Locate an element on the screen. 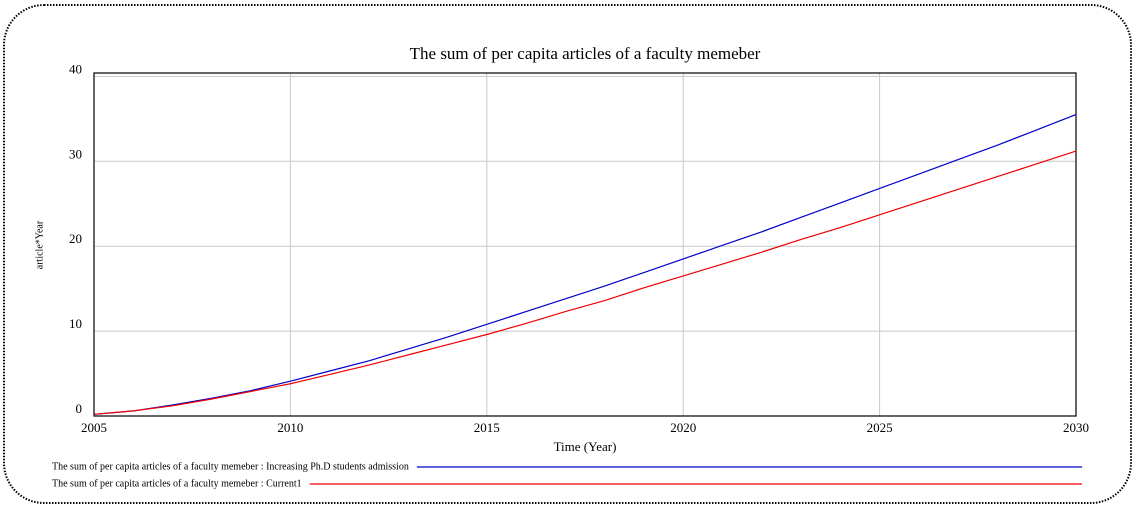 The height and width of the screenshot is (508, 1136). y-tick-label: 30 is located at coordinates (75, 153).